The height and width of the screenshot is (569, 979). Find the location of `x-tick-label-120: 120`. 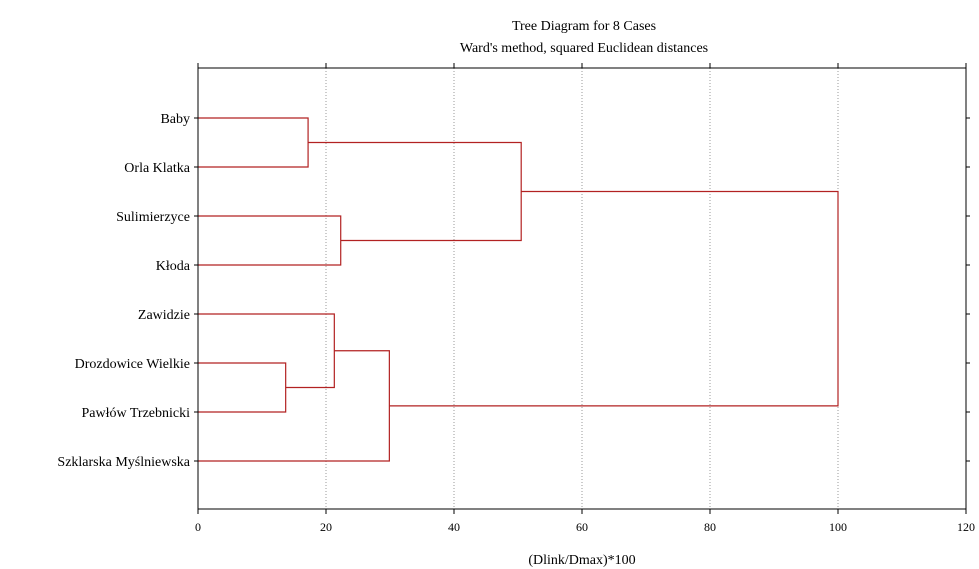

x-tick-label-120: 120 is located at coordinates (966, 527).